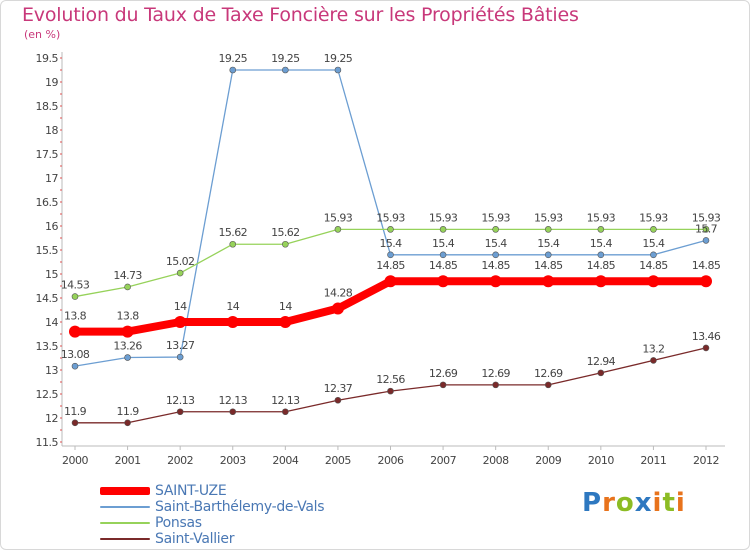 The image size is (750, 550). What do you see at coordinates (625, 503) in the screenshot?
I see `logo-letter: o` at bounding box center [625, 503].